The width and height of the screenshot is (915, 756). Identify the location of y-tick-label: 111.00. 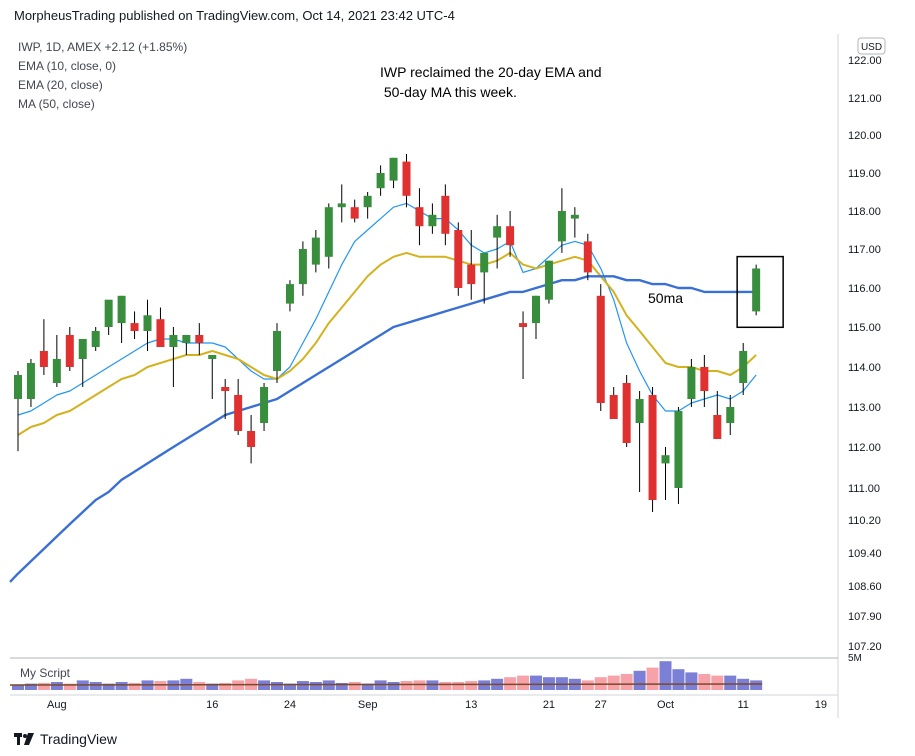
(864, 489).